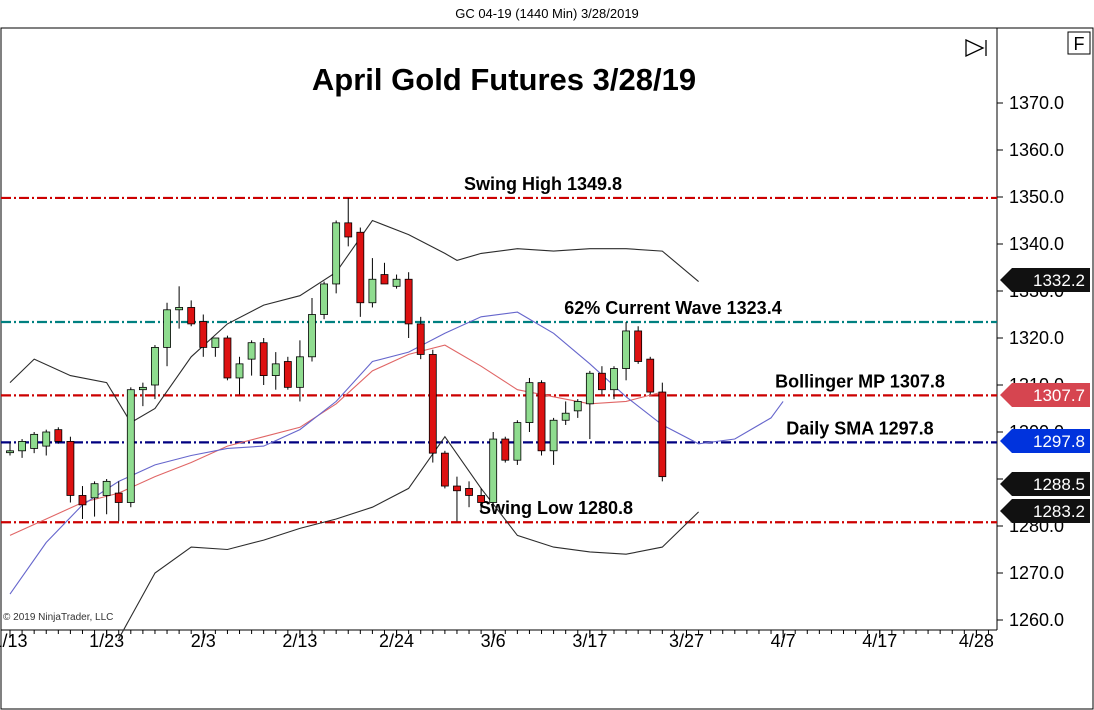 This screenshot has width=1094, height=710. I want to click on x-tick-label: 4/17, so click(879, 641).